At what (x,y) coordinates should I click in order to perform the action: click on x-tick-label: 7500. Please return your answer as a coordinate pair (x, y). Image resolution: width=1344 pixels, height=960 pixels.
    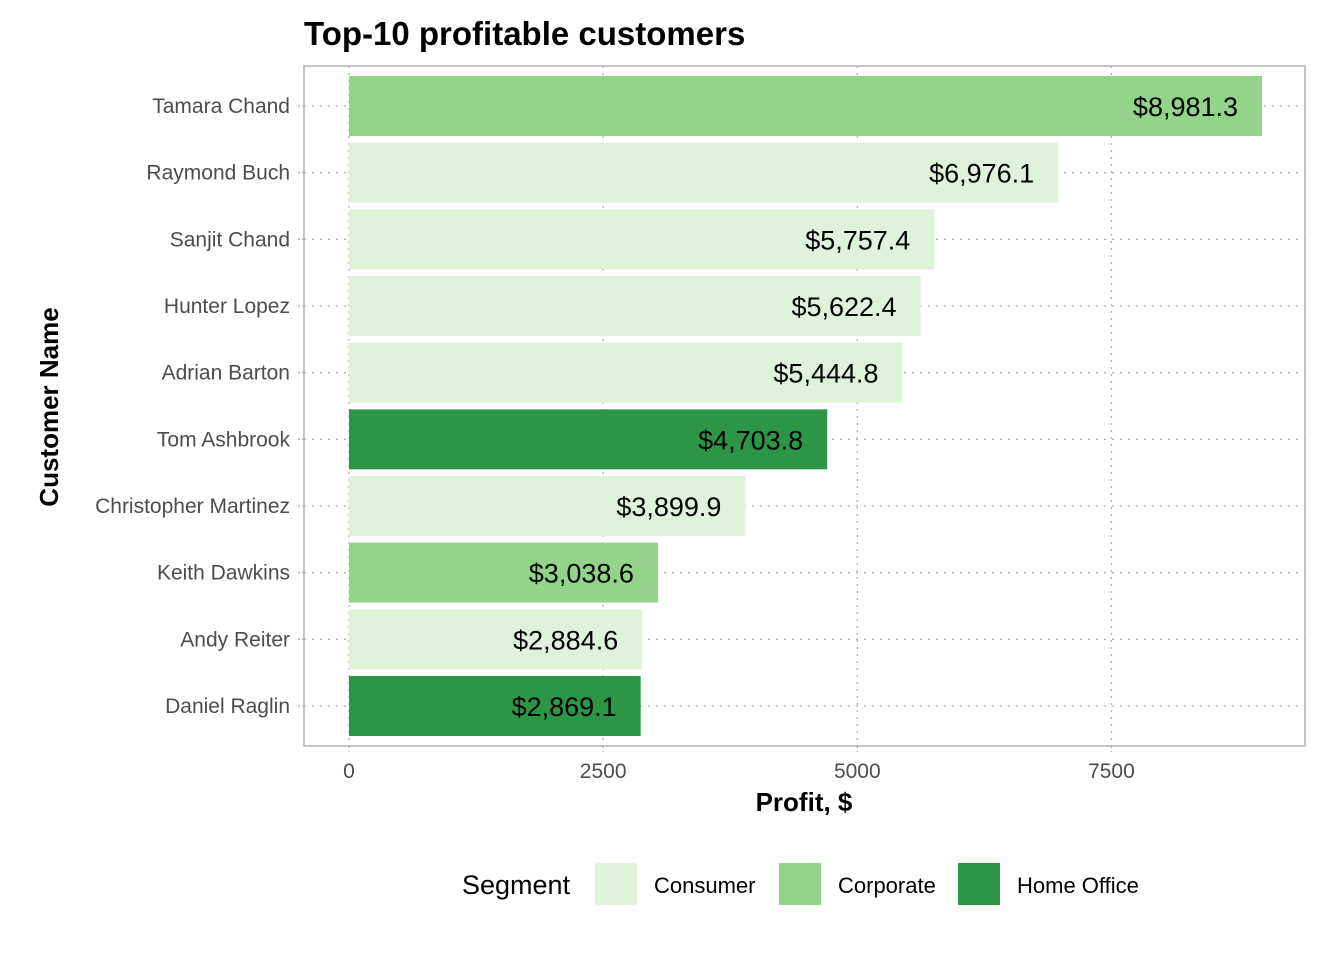
    Looking at the image, I should click on (1111, 771).